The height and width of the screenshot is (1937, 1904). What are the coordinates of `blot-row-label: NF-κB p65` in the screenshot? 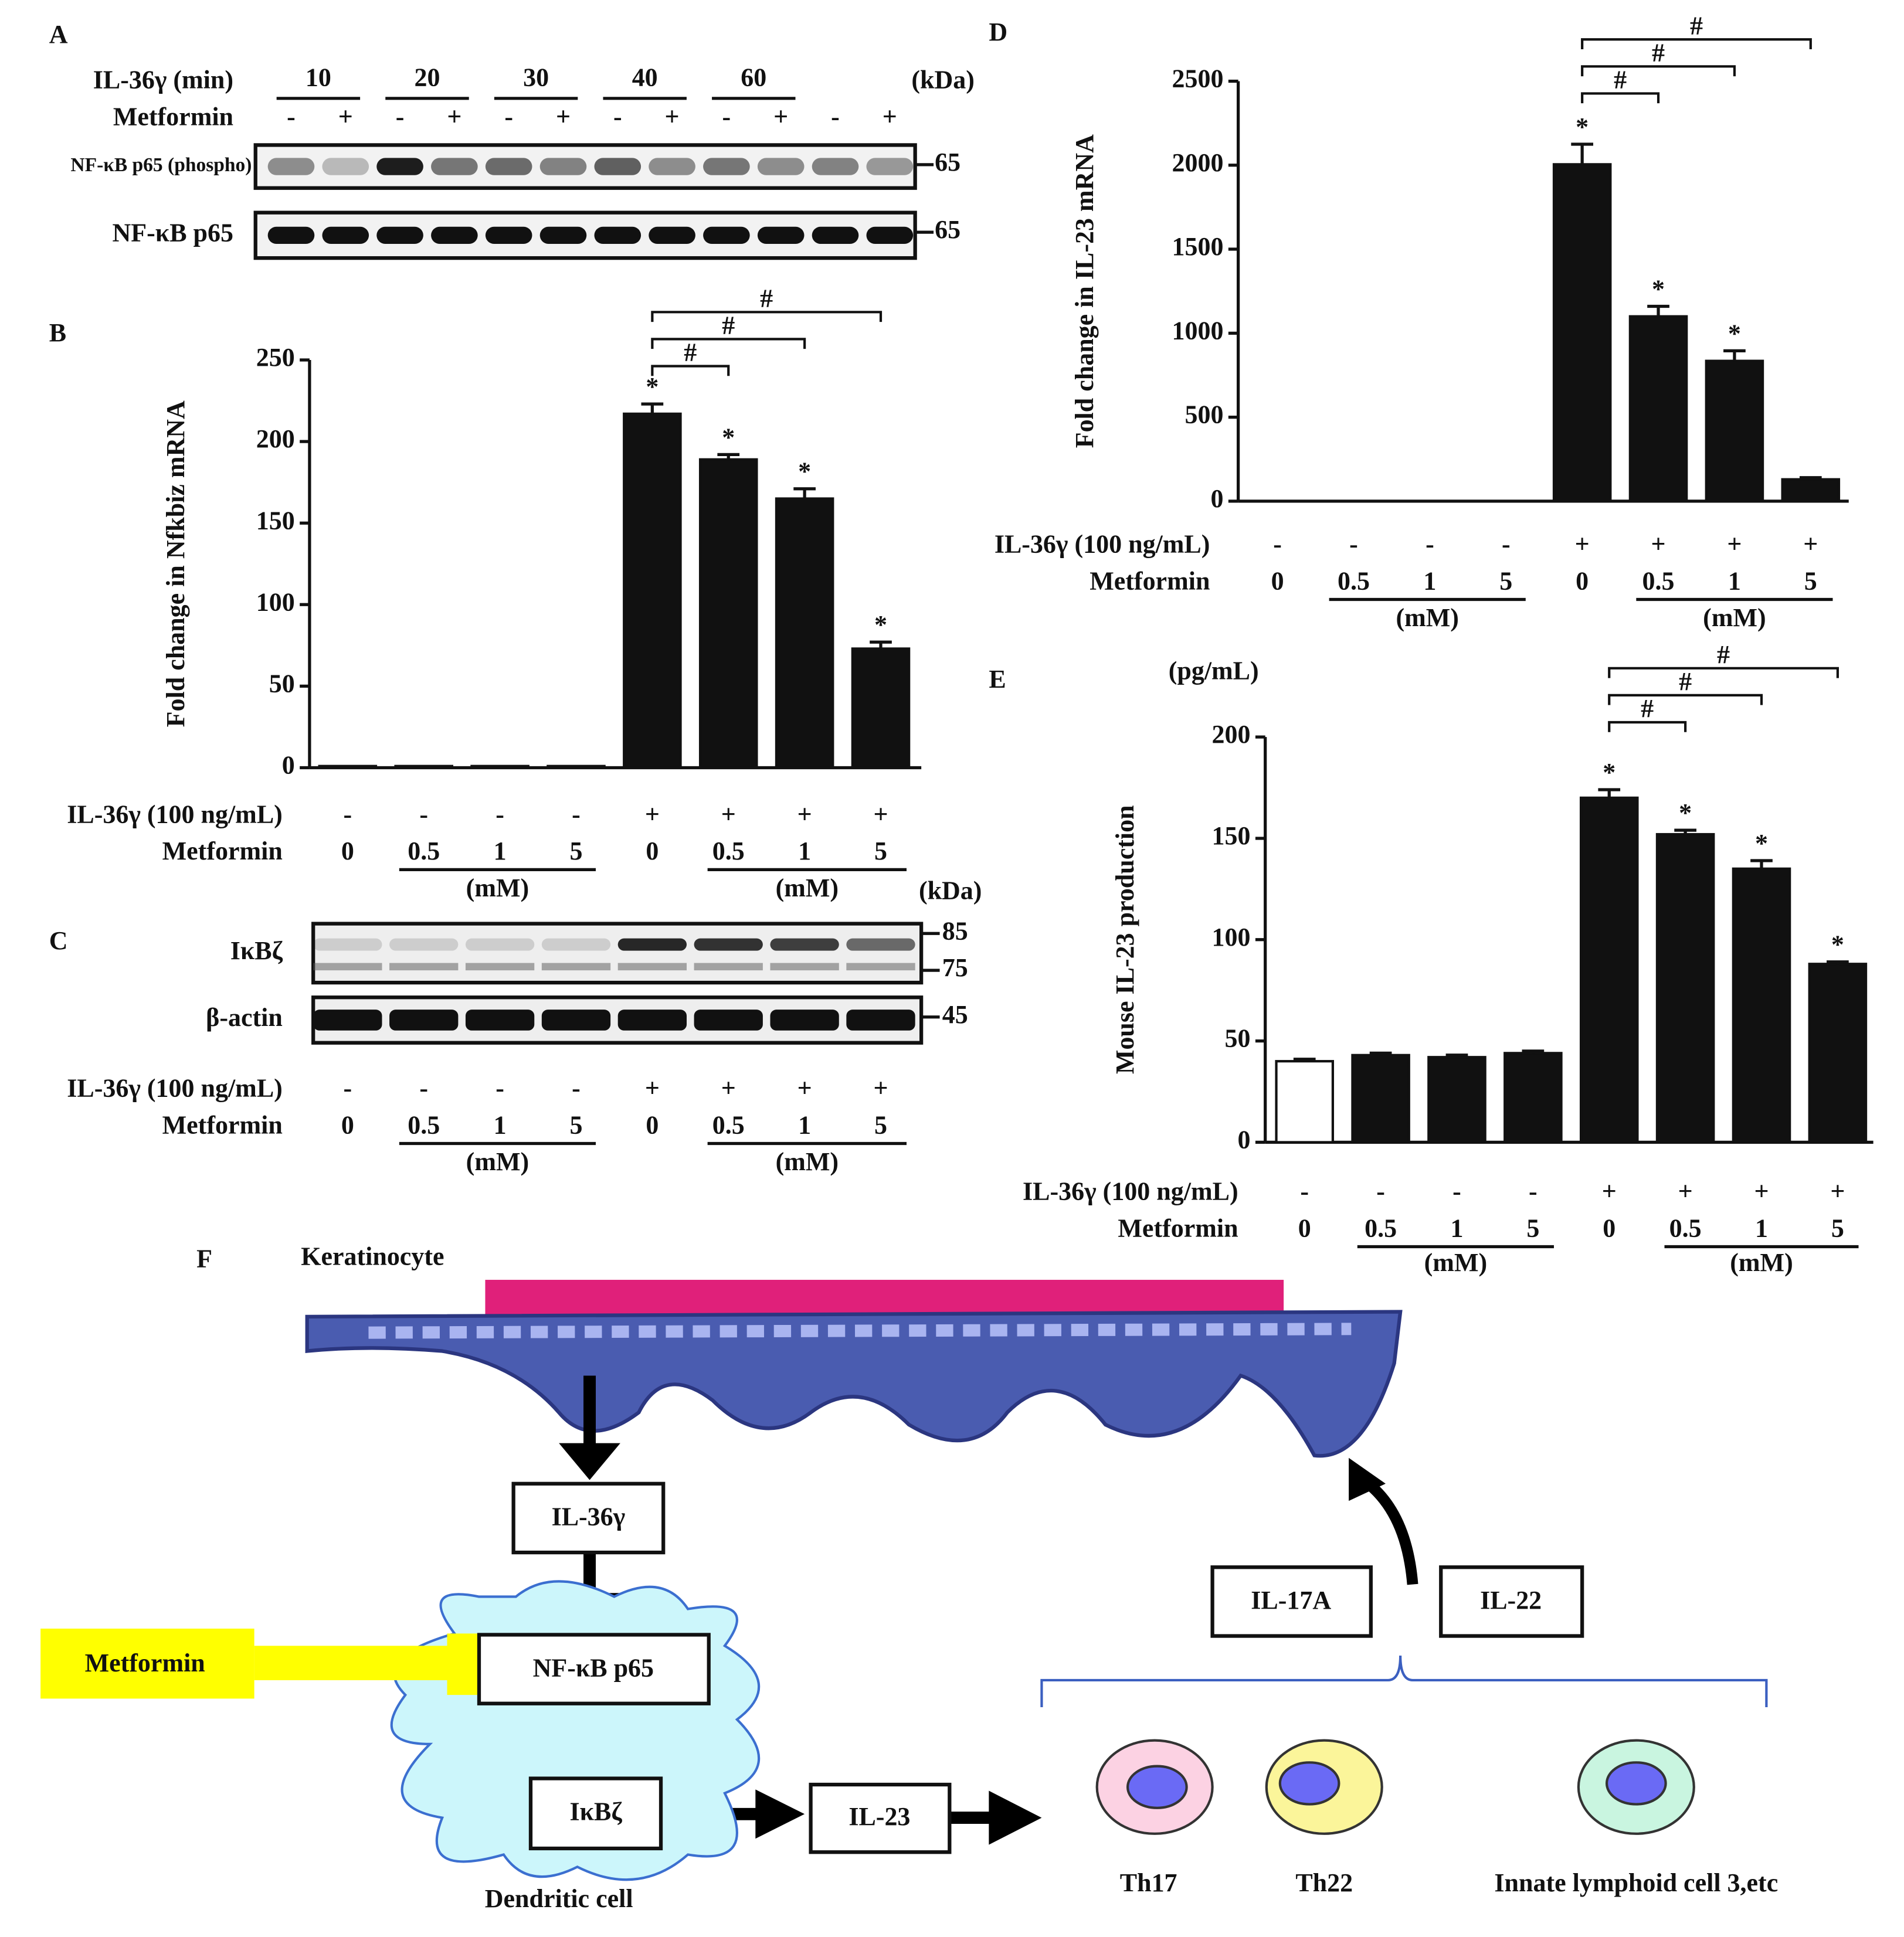 It's located at (173, 233).